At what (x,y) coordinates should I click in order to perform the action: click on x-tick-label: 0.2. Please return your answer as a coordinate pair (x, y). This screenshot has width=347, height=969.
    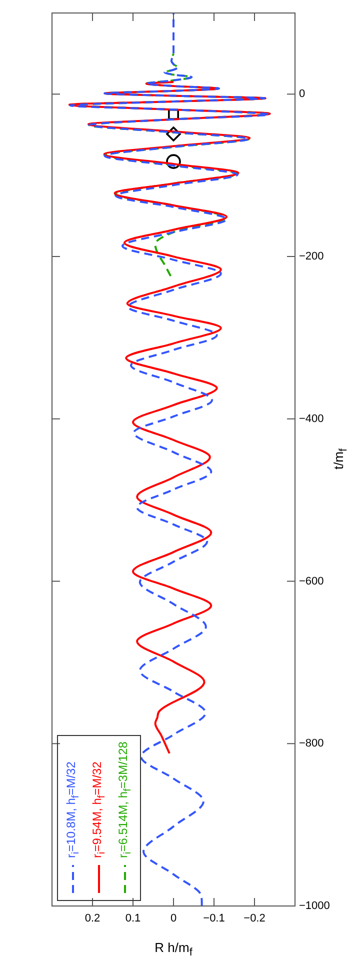
    Looking at the image, I should click on (92, 918).